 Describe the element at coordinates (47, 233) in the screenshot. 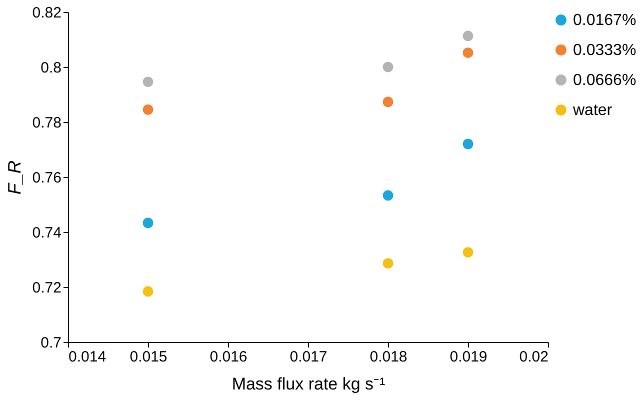

I see `y-tick-label: 0.74` at that location.